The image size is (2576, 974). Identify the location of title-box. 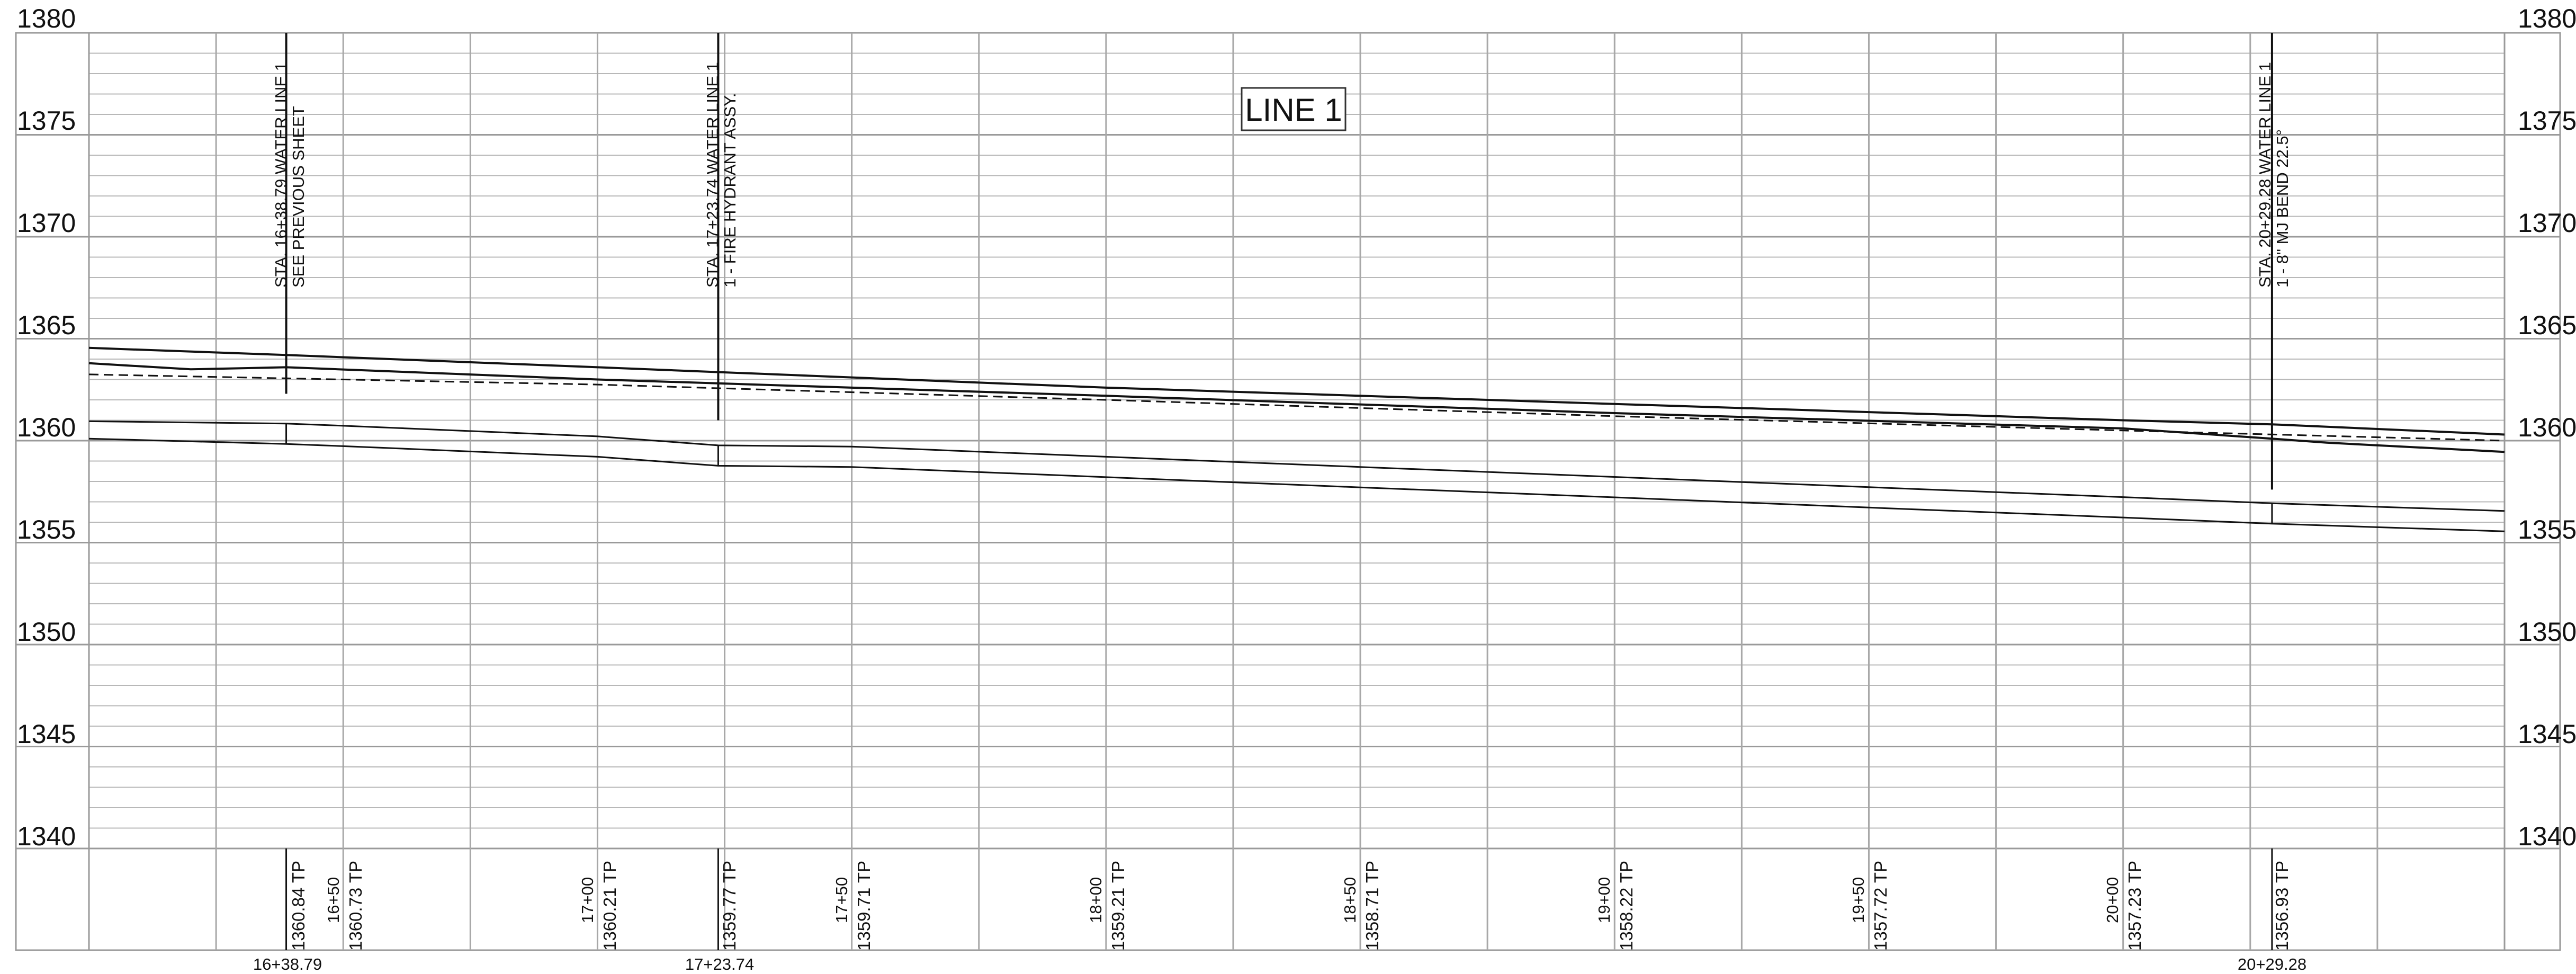
(1294, 109).